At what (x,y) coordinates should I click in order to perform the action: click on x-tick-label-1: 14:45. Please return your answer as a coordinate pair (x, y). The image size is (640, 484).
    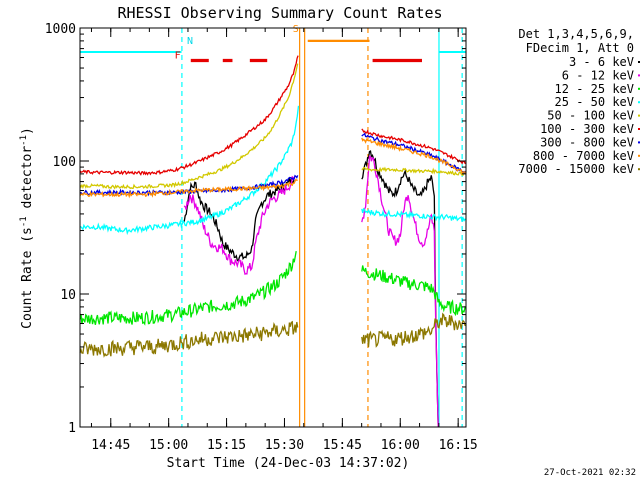
    Looking at the image, I should click on (110, 445).